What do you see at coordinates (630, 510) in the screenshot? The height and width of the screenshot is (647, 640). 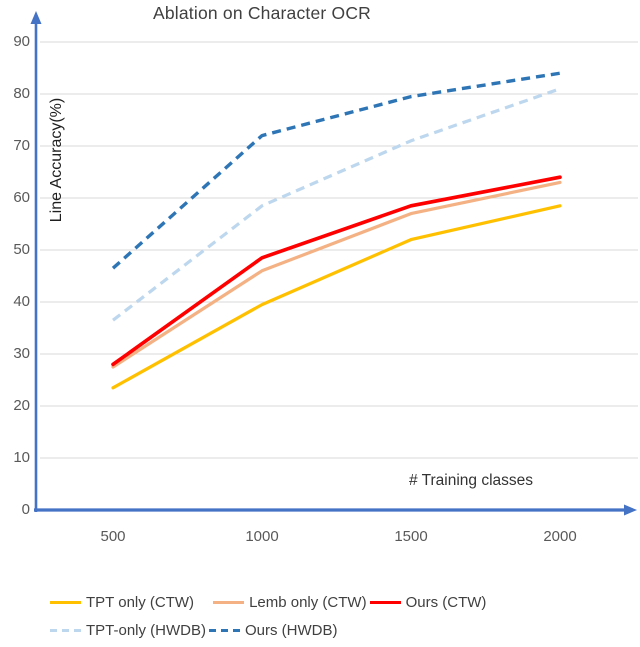 I see `x-axis-arrow` at bounding box center [630, 510].